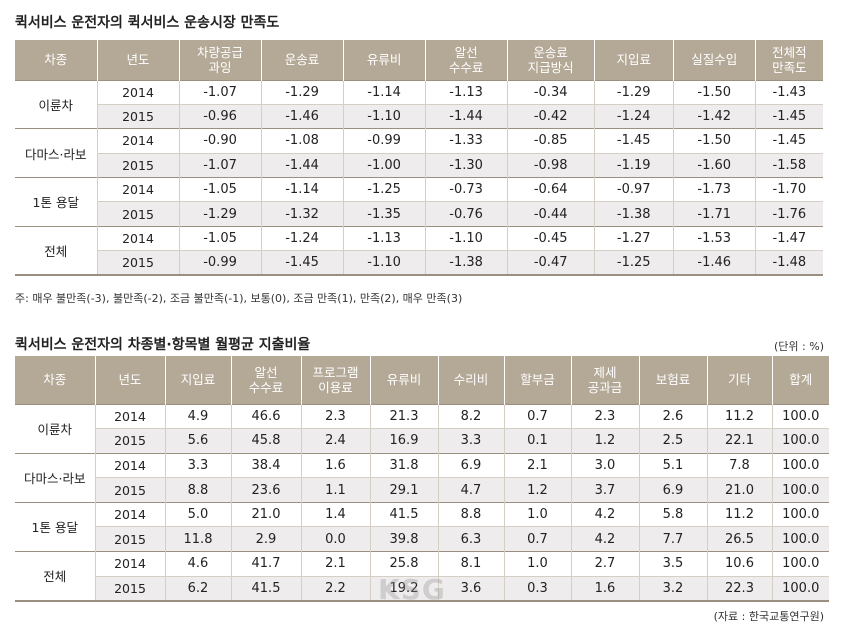 The height and width of the screenshot is (639, 850). I want to click on value-cell: 0.3, so click(537, 588).